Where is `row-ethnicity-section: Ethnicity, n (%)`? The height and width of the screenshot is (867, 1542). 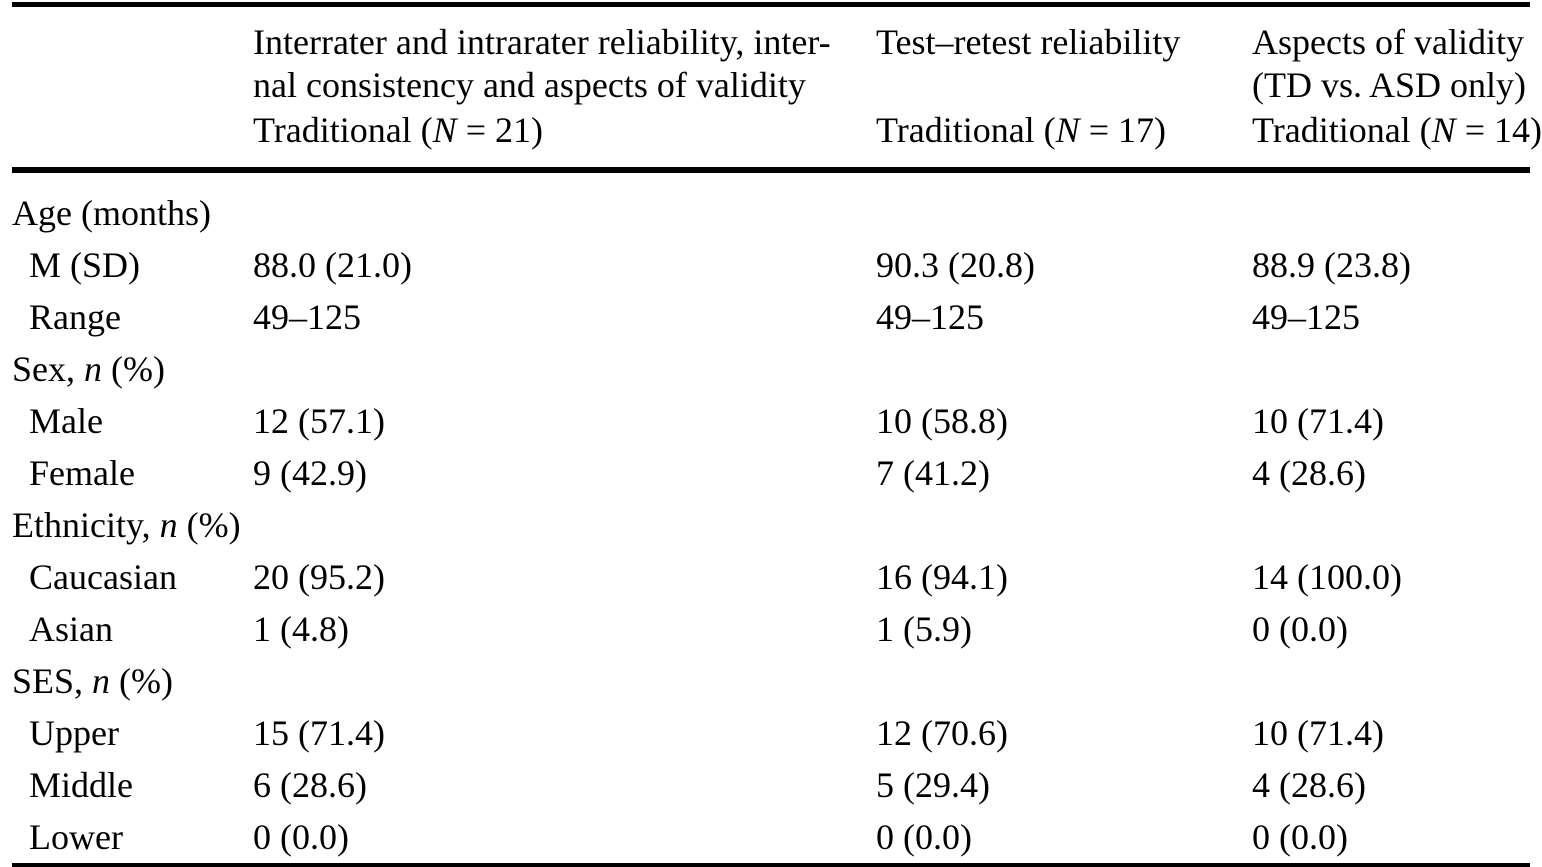 row-ethnicity-section: Ethnicity, n (%) is located at coordinates (771, 525).